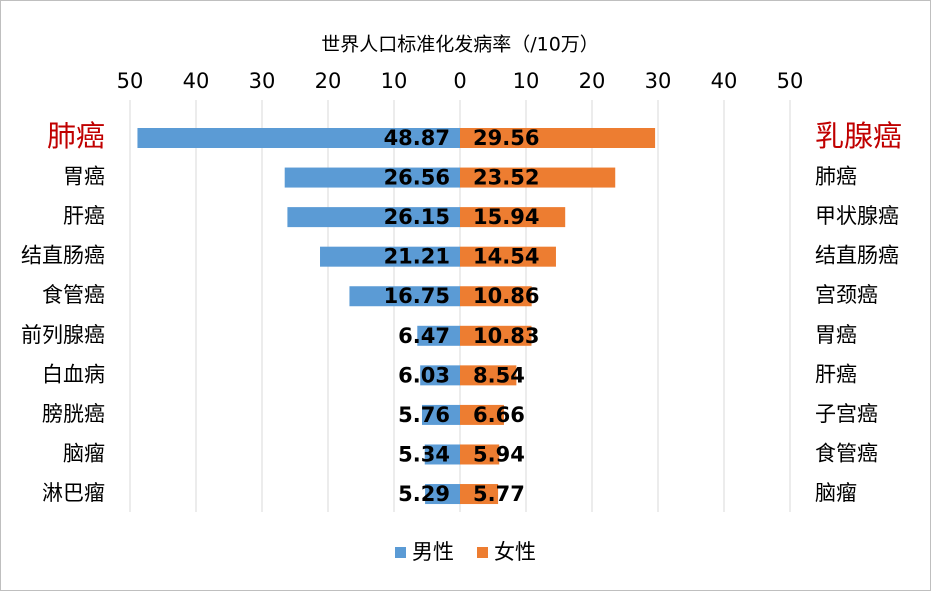 This screenshot has width=931, height=591. Describe the element at coordinates (424, 494) in the screenshot. I see `value-label: 5.29` at that location.